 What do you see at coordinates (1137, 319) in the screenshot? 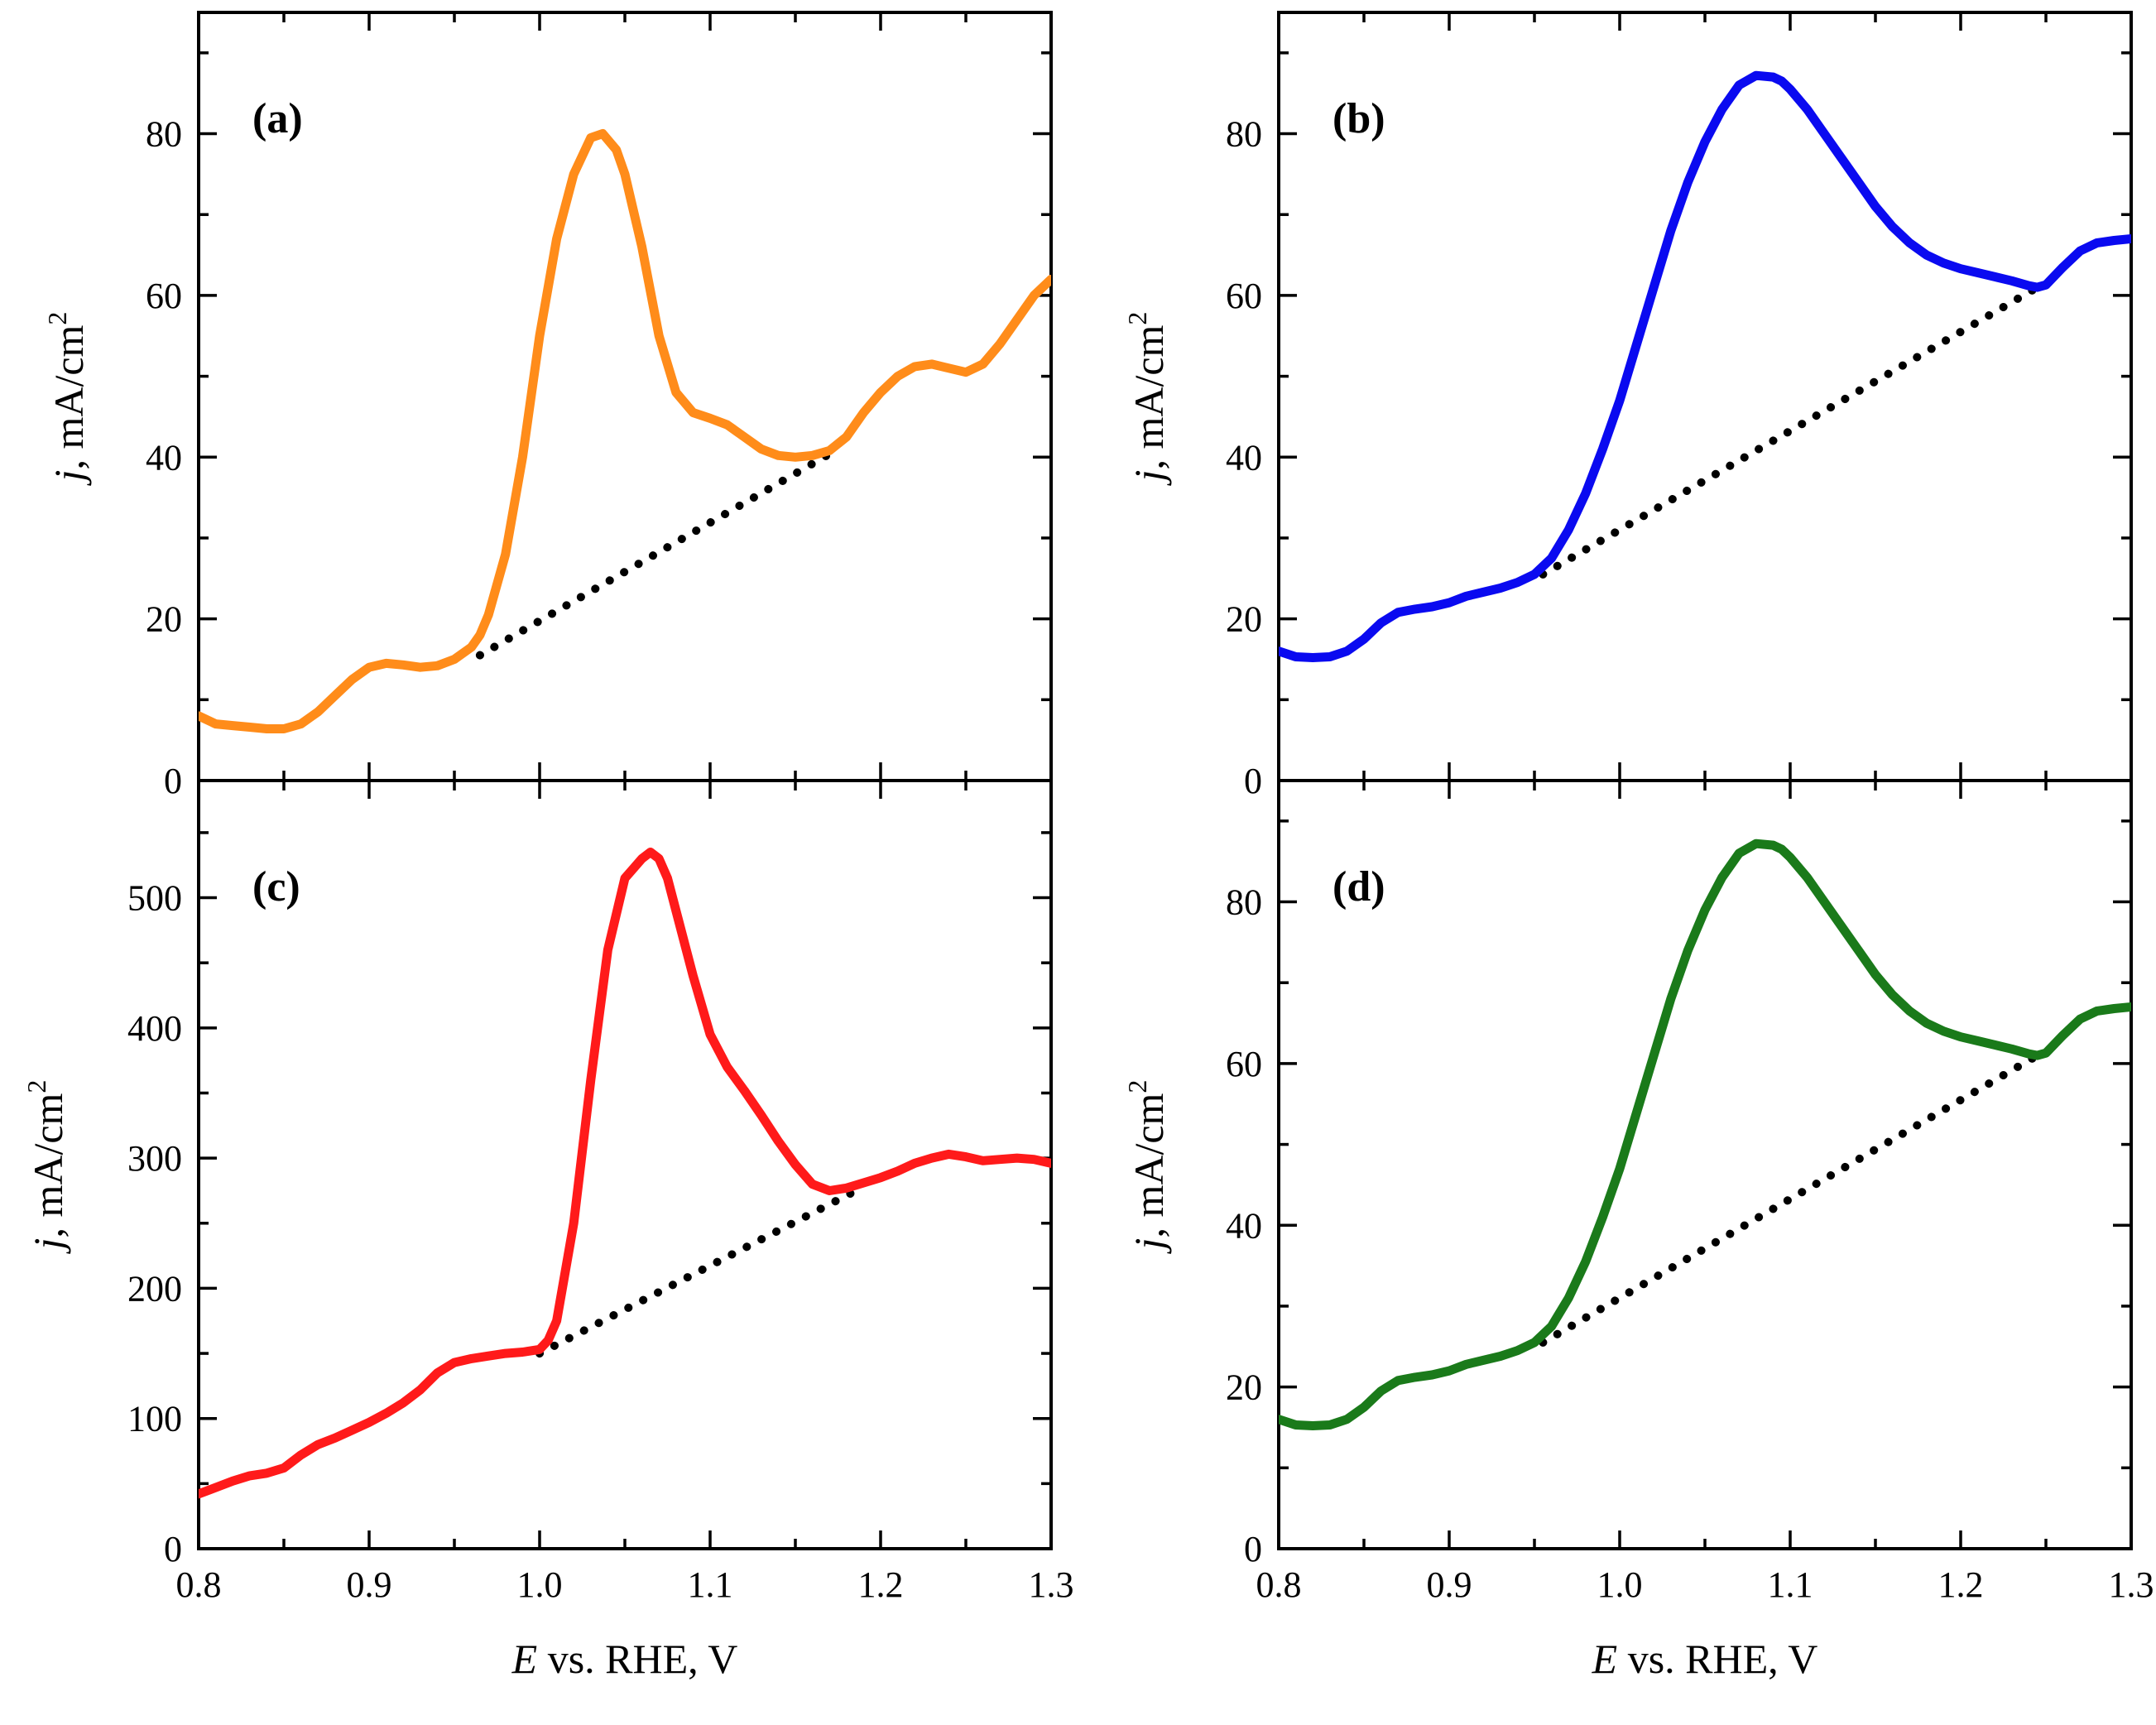
I see `y-axis-superscript-b: 2` at bounding box center [1137, 319].